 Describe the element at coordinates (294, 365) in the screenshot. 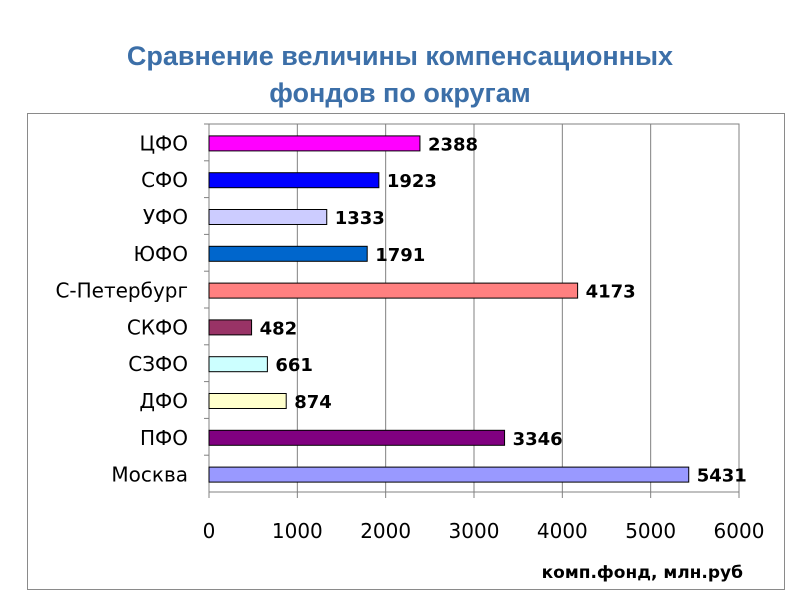

I see `data-label: 661` at that location.